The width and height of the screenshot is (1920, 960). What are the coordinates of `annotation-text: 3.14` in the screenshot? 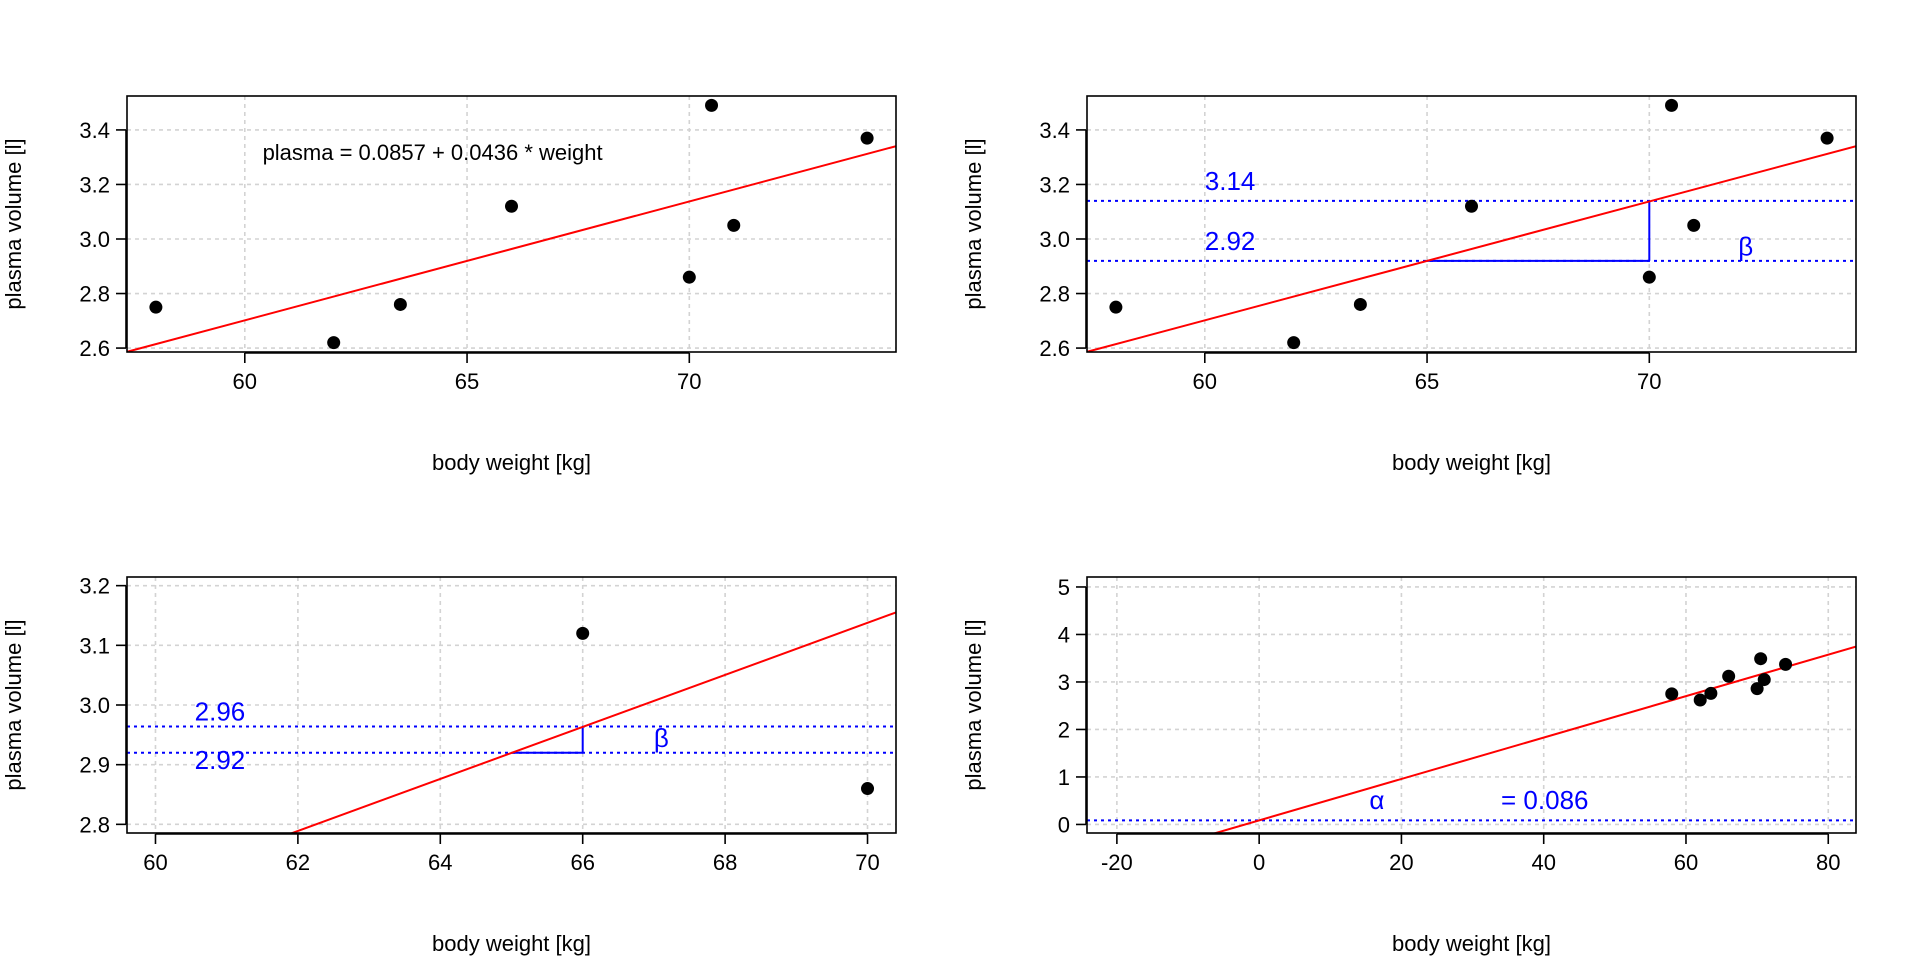 It's located at (1230, 181).